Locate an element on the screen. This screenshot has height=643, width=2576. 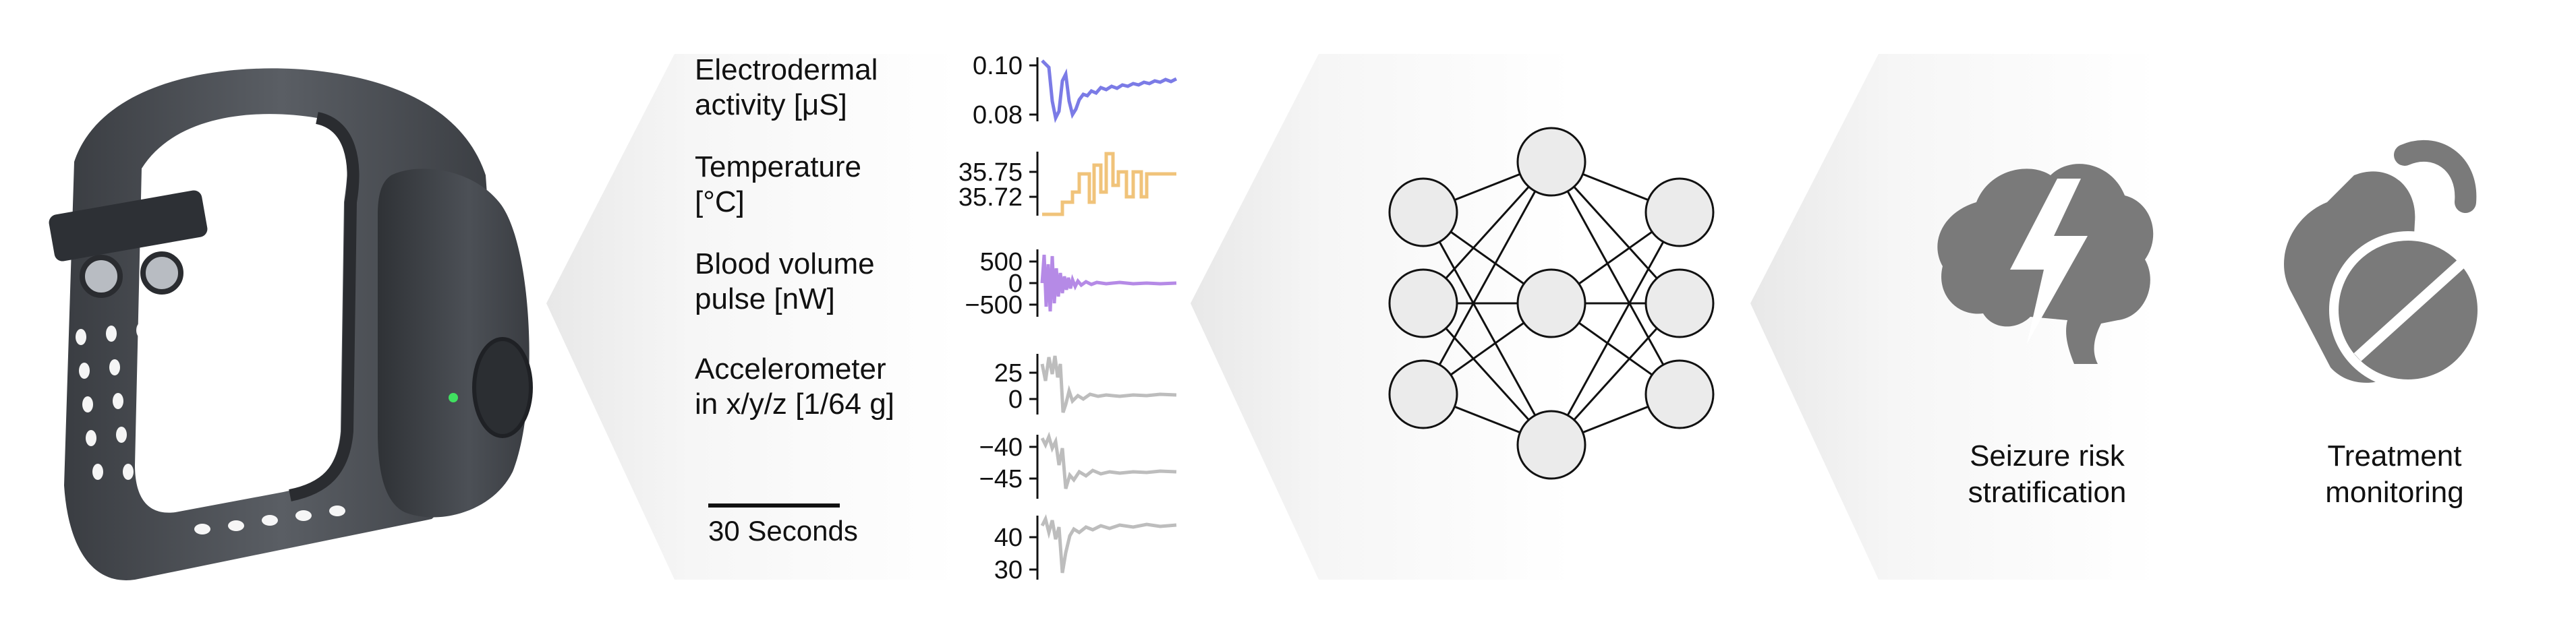
seizure-risk-caption-line1: Seizure risk is located at coordinates (2047, 455).